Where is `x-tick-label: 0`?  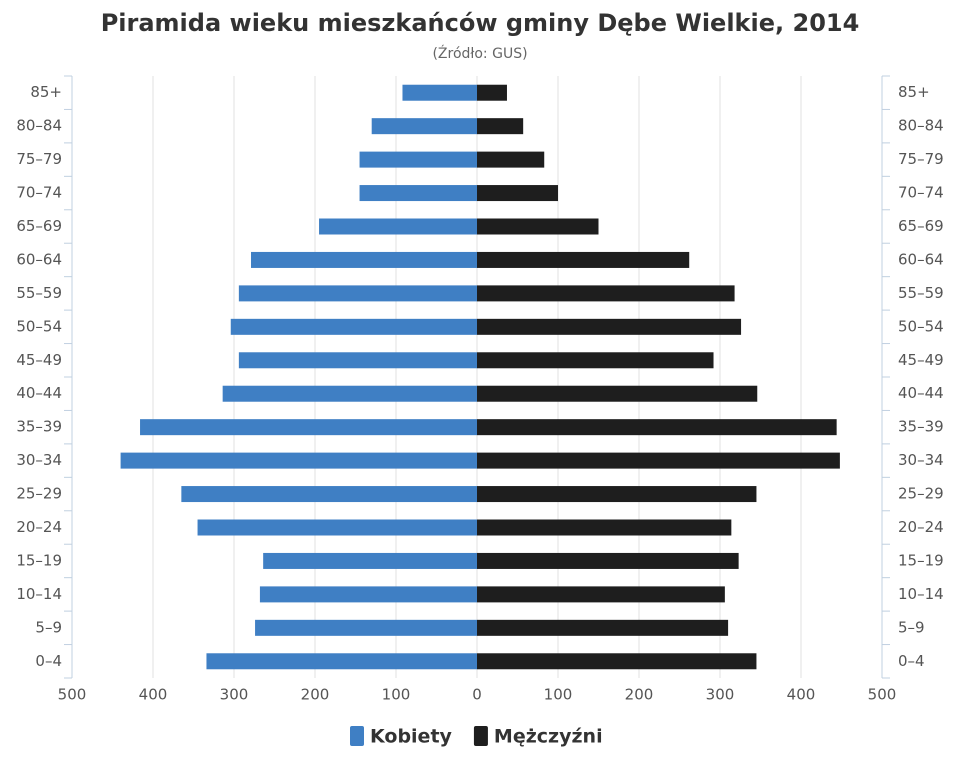
x-tick-label: 0 is located at coordinates (477, 695).